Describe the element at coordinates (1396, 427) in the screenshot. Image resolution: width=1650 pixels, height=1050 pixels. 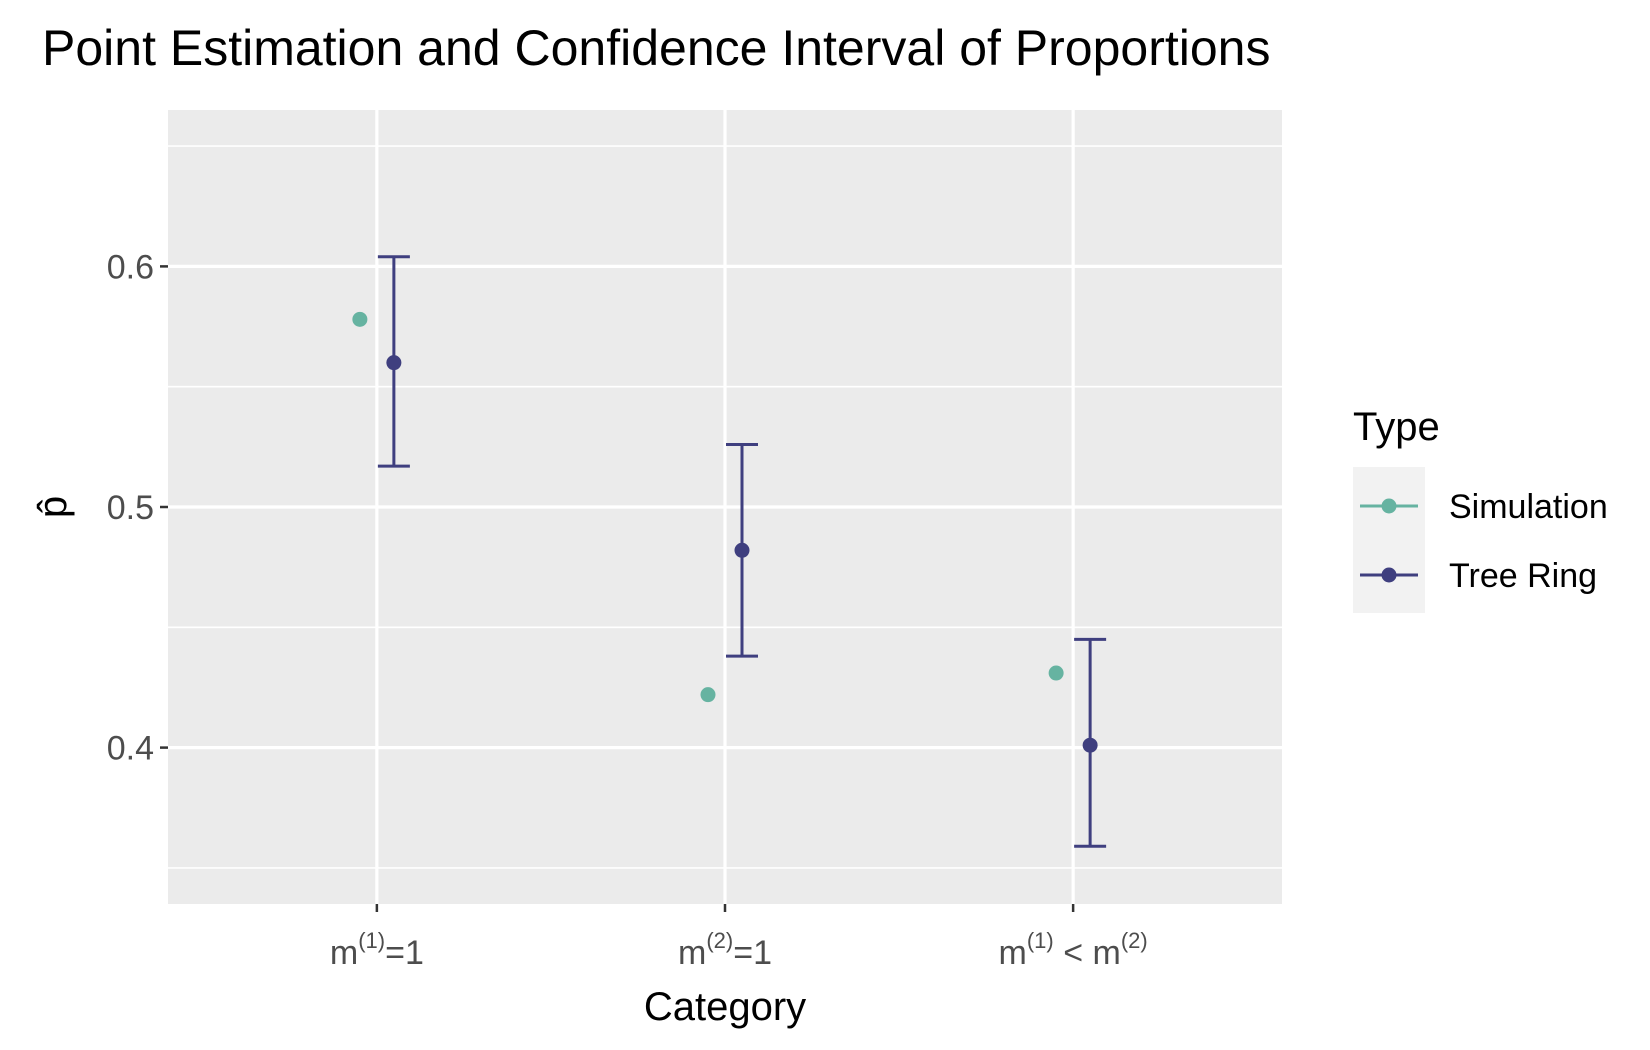
I see `legend-title: Type` at that location.